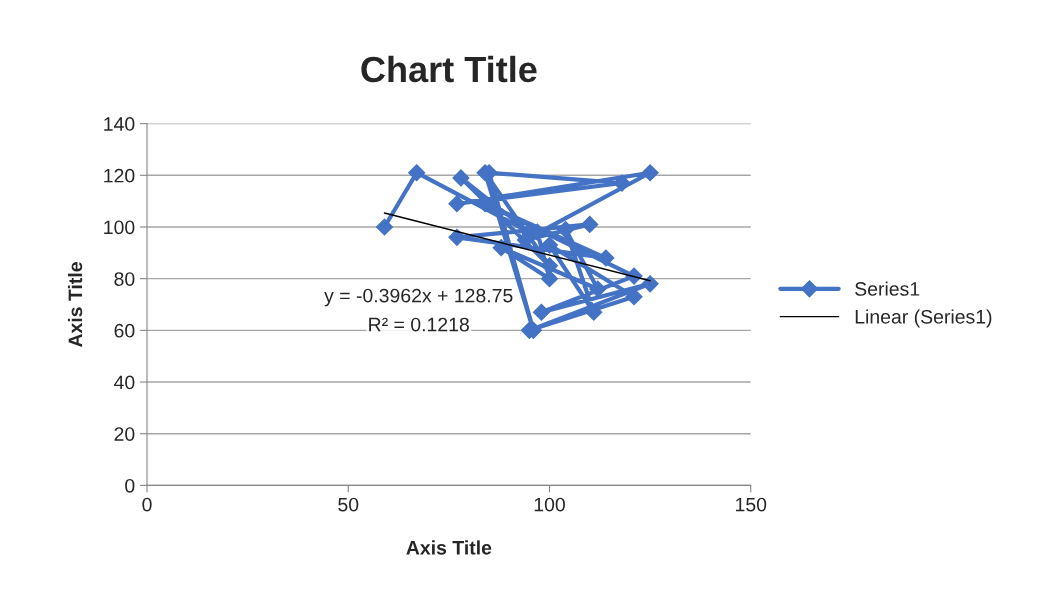 This screenshot has height=603, width=1050. What do you see at coordinates (124, 330) in the screenshot?
I see `y-tick-label: 60` at bounding box center [124, 330].